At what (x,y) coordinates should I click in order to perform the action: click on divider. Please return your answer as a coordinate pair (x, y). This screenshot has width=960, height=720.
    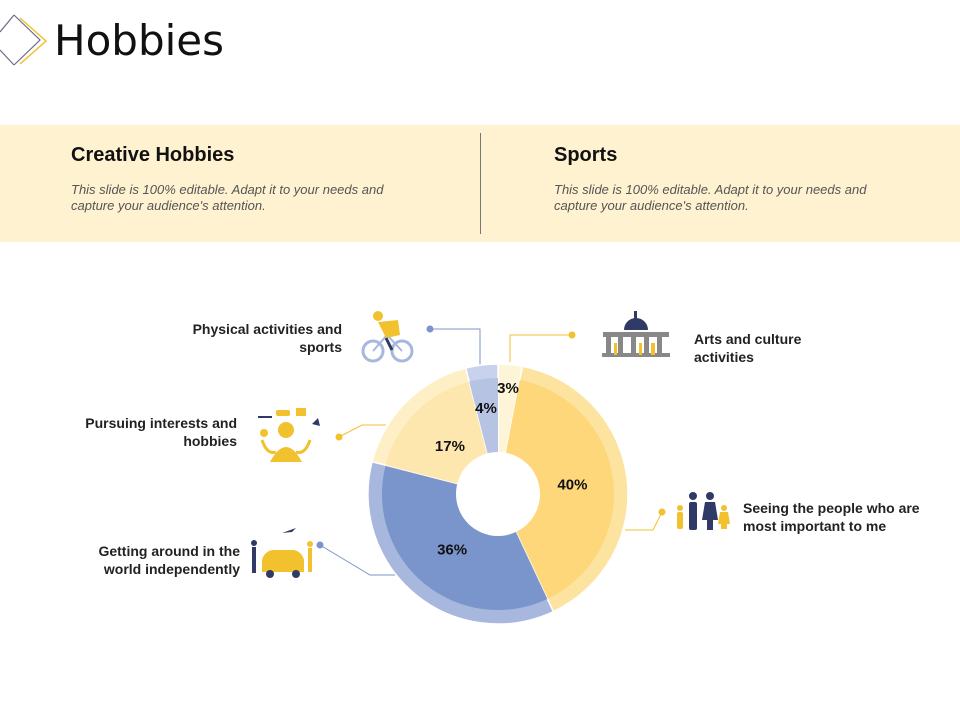
    Looking at the image, I should click on (480, 183).